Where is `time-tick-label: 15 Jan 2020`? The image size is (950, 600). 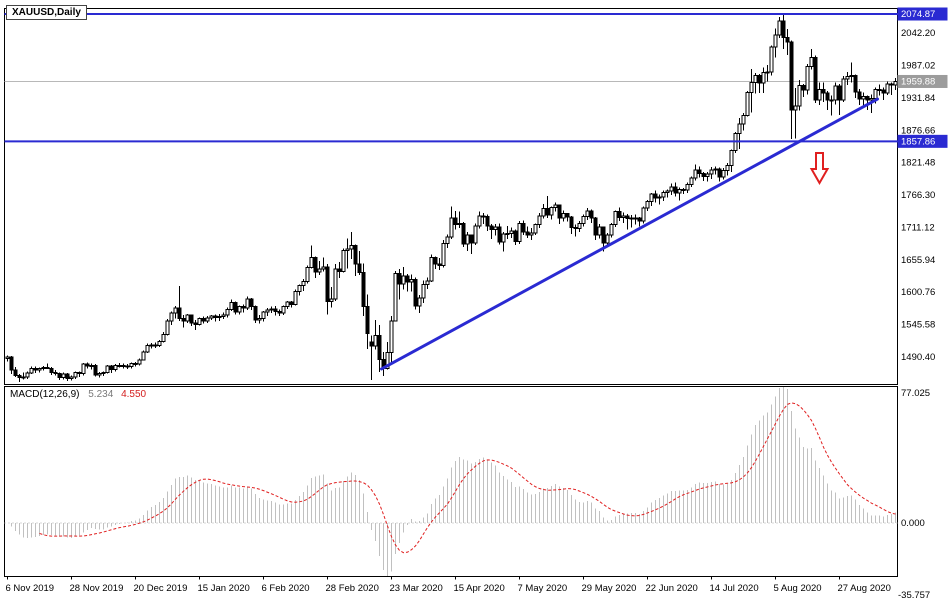 time-tick-label: 15 Jan 2020 is located at coordinates (224, 588).